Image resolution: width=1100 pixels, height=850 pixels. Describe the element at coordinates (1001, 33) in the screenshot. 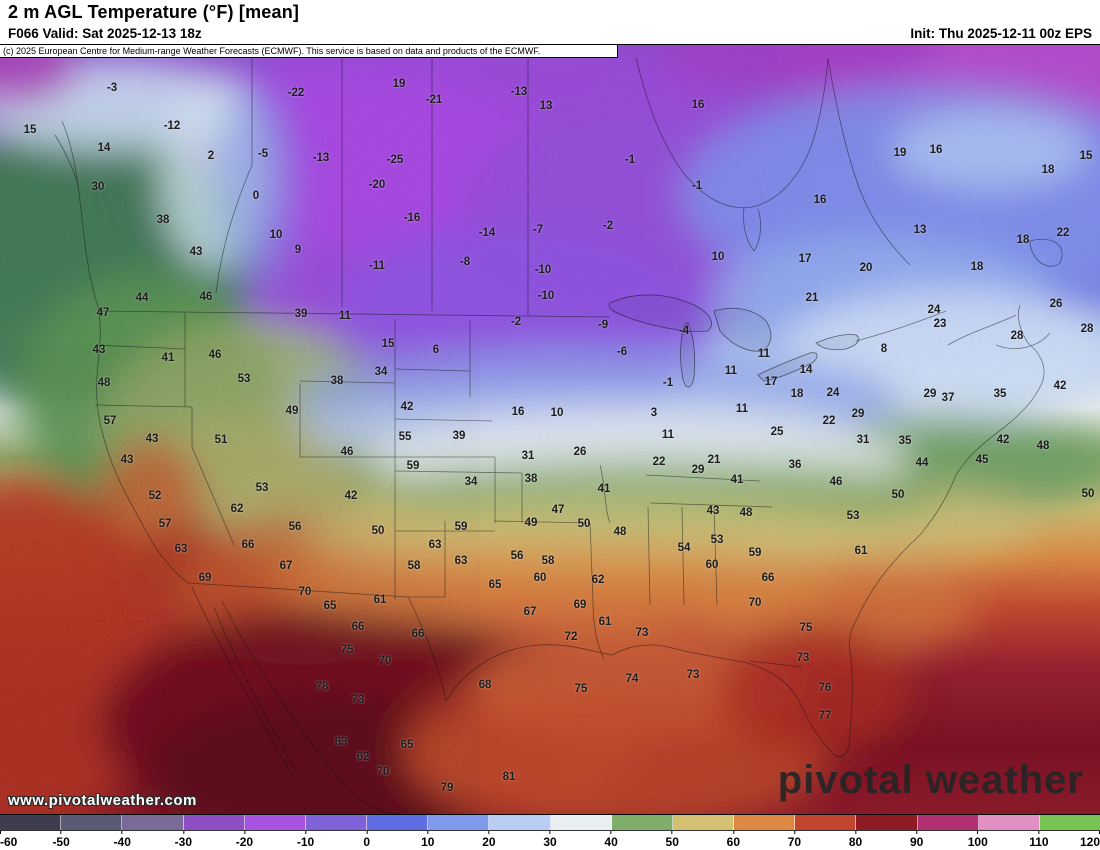

I see `init-time: Init: Thu 2025-12-11 00z EPS` at that location.